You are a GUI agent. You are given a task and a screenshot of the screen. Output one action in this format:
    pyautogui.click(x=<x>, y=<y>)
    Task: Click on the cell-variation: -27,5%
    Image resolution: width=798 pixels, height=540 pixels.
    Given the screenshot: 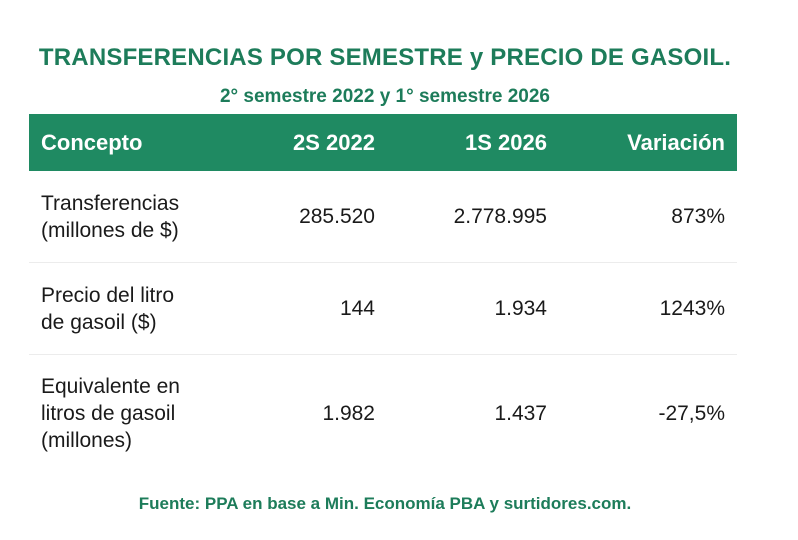 What is the action you would take?
    pyautogui.click(x=691, y=413)
    